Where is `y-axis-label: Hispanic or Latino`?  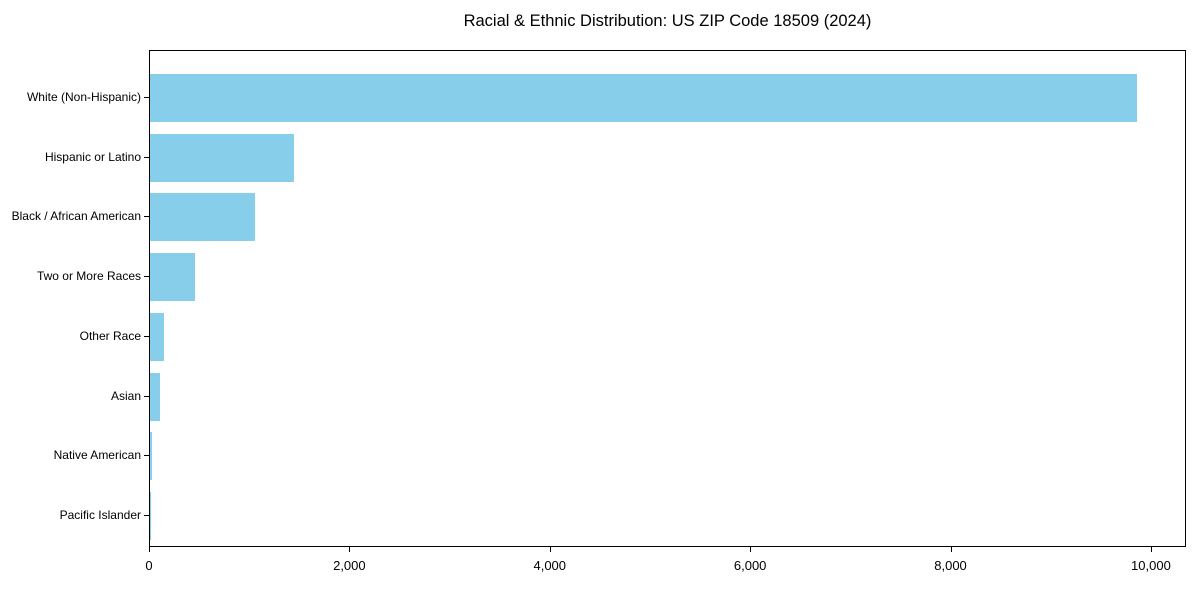
y-axis-label: Hispanic or Latino is located at coordinates (92, 156).